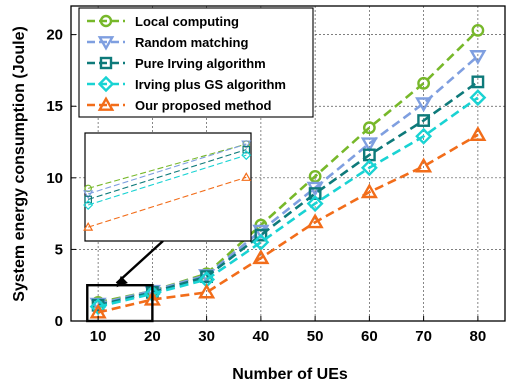 The height and width of the screenshot is (386, 513). What do you see at coordinates (98, 336) in the screenshot?
I see `x-tick-label: 10` at bounding box center [98, 336].